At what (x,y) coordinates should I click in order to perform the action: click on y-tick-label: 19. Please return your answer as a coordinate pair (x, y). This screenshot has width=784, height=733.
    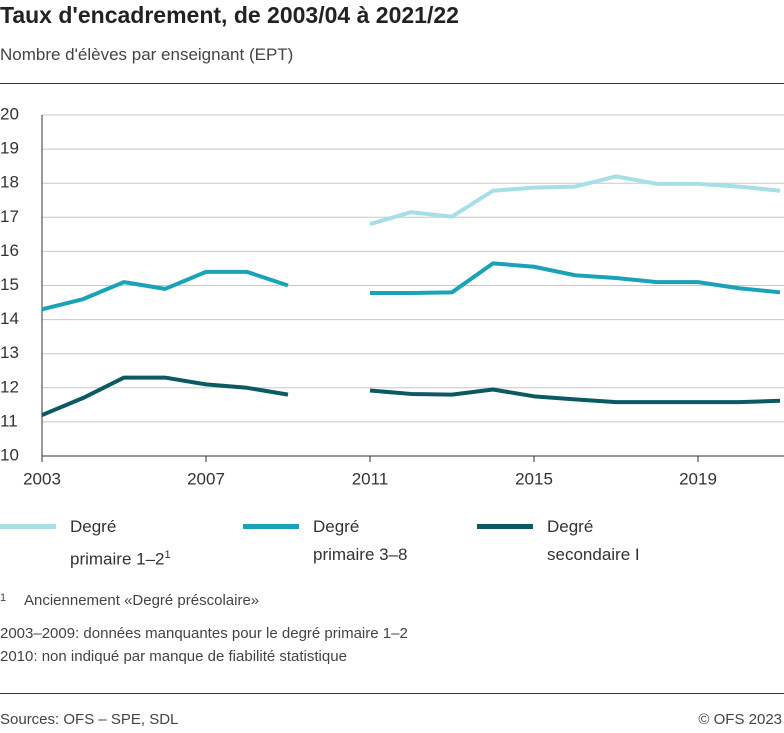
    Looking at the image, I should click on (9, 148).